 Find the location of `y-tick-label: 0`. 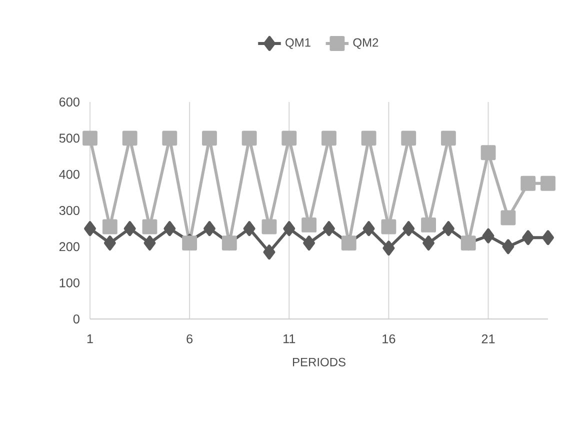

y-tick-label: 0 is located at coordinates (76, 319).